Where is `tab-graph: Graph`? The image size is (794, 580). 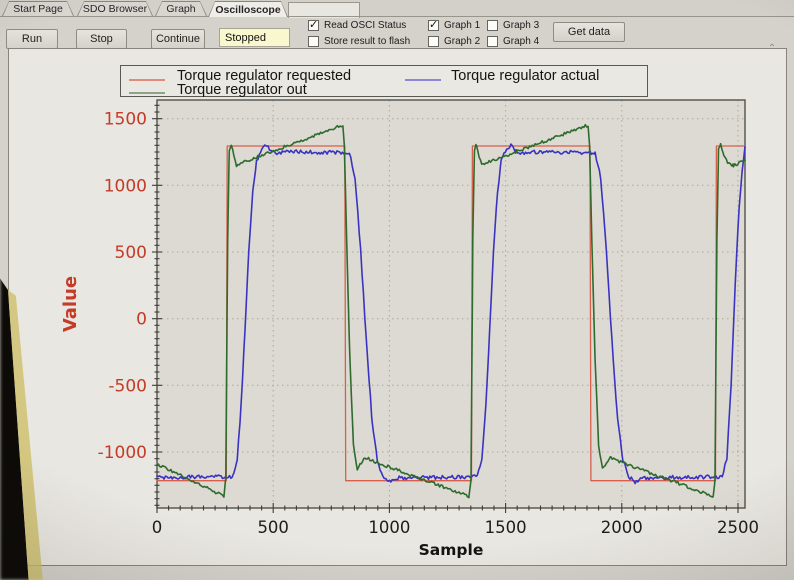
tab-graph: Graph is located at coordinates (181, 8).